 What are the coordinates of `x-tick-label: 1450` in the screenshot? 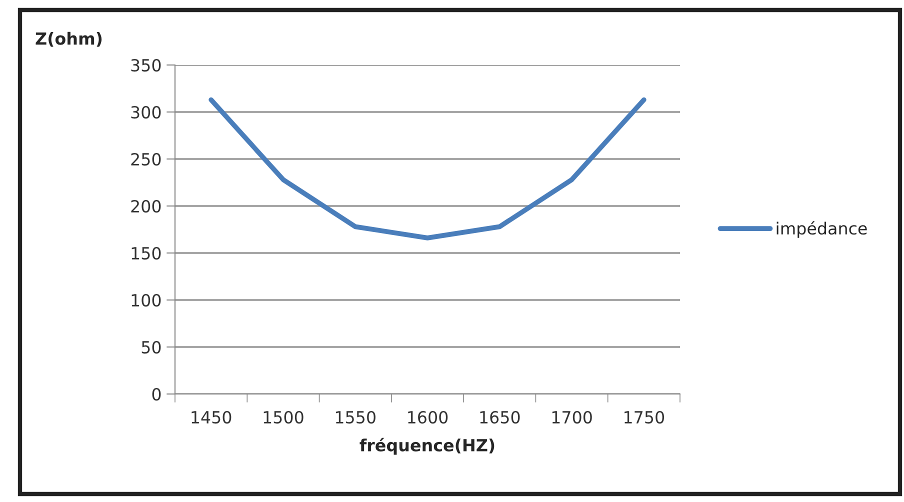 It's located at (212, 417).